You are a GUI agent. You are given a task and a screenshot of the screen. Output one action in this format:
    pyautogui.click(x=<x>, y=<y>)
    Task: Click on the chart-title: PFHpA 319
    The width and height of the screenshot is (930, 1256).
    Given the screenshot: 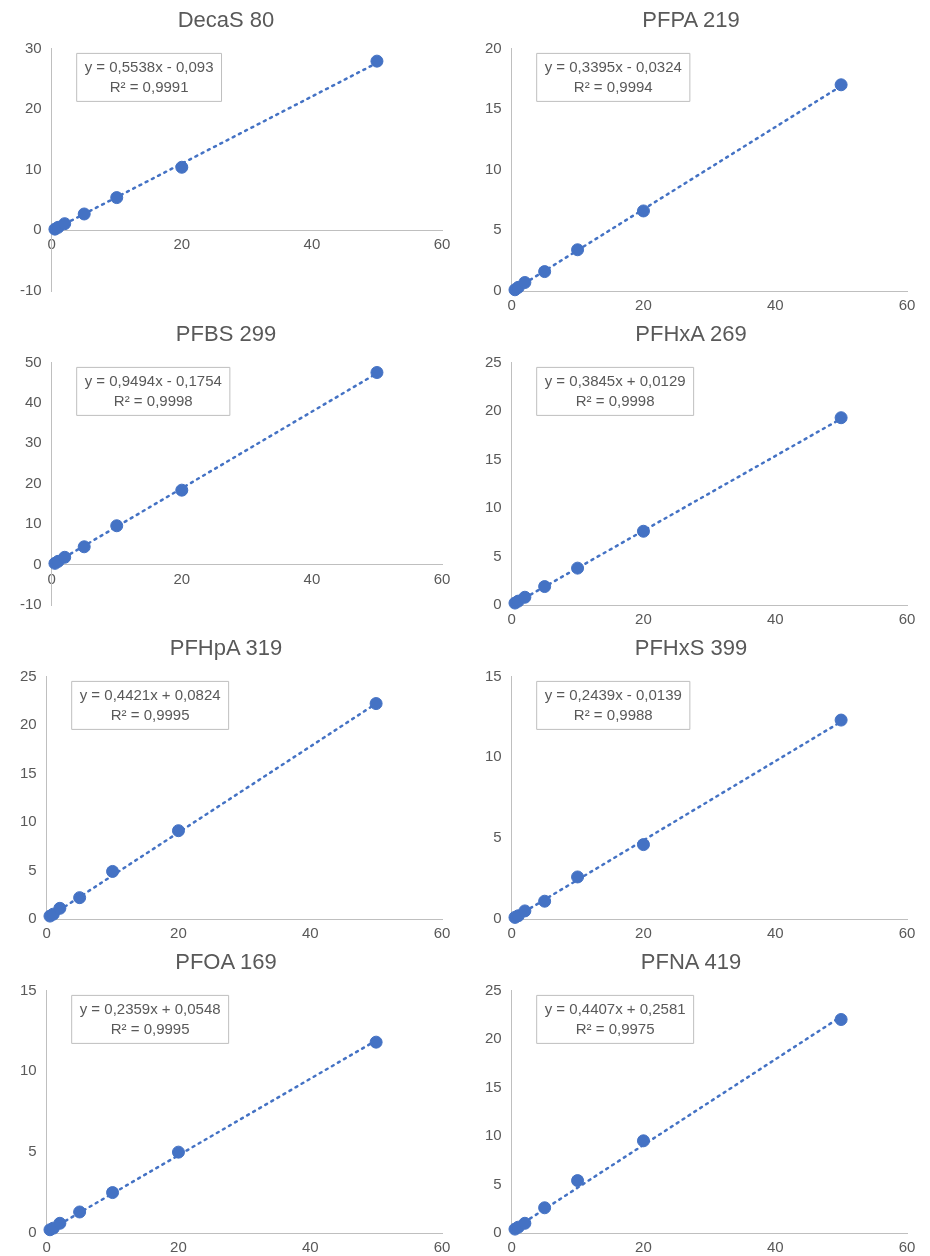 What is the action you would take?
    pyautogui.click(x=226, y=648)
    